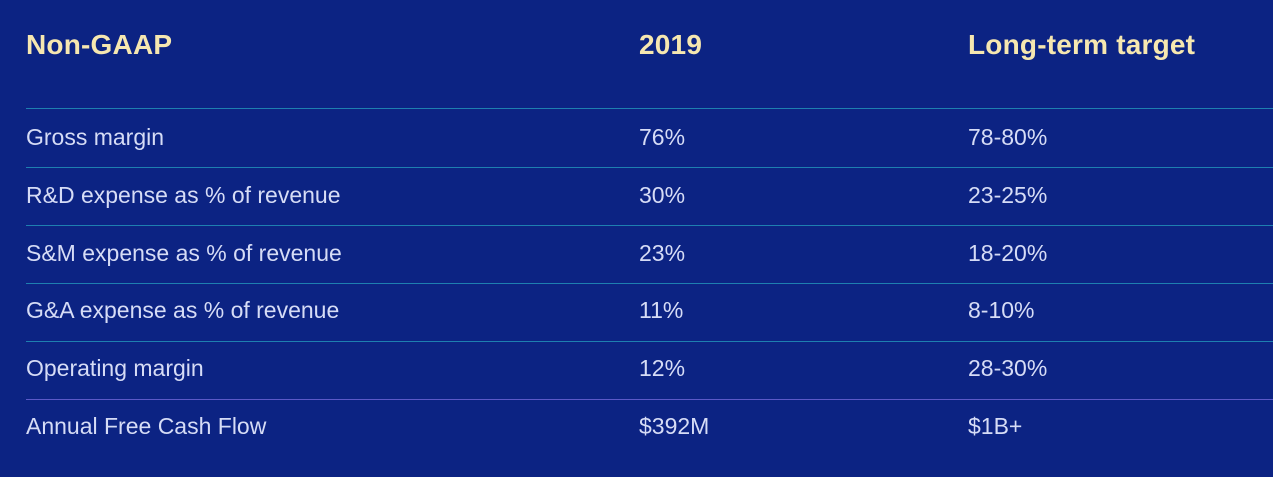 The width and height of the screenshot is (1273, 477). Describe the element at coordinates (662, 137) in the screenshot. I see `row-2019-value: 76%` at that location.